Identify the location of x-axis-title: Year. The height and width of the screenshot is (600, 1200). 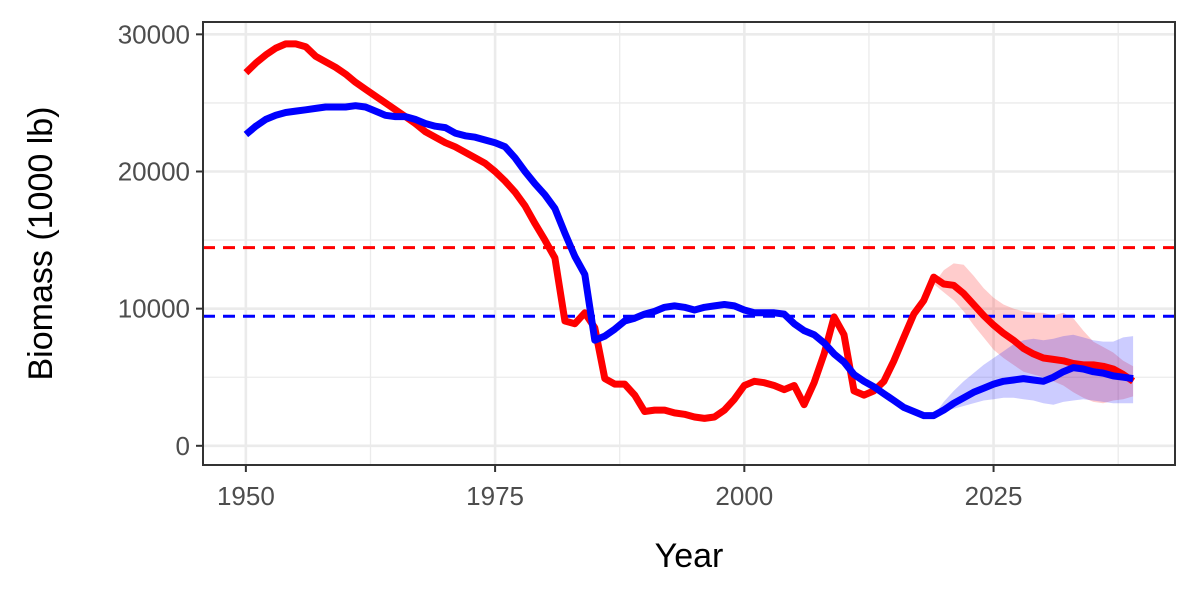
(689, 556).